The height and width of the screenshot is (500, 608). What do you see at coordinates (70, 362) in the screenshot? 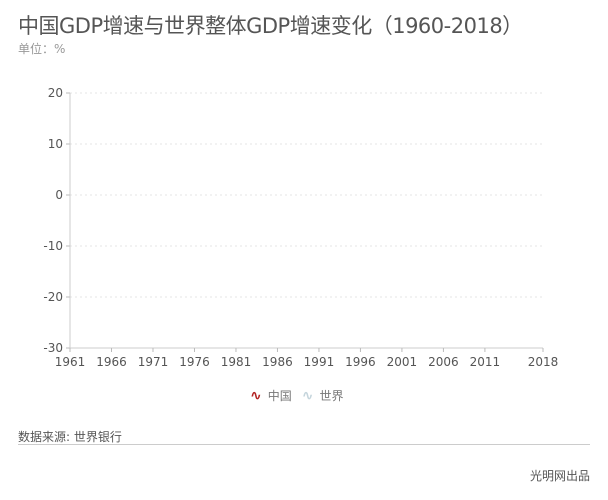
I see `x-tick-label: 1961` at bounding box center [70, 362].